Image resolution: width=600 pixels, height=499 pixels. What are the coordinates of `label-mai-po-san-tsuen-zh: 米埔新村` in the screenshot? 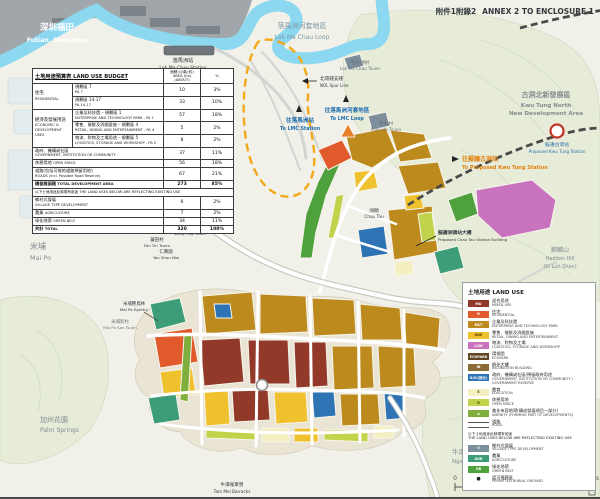 It's located at (120, 321).